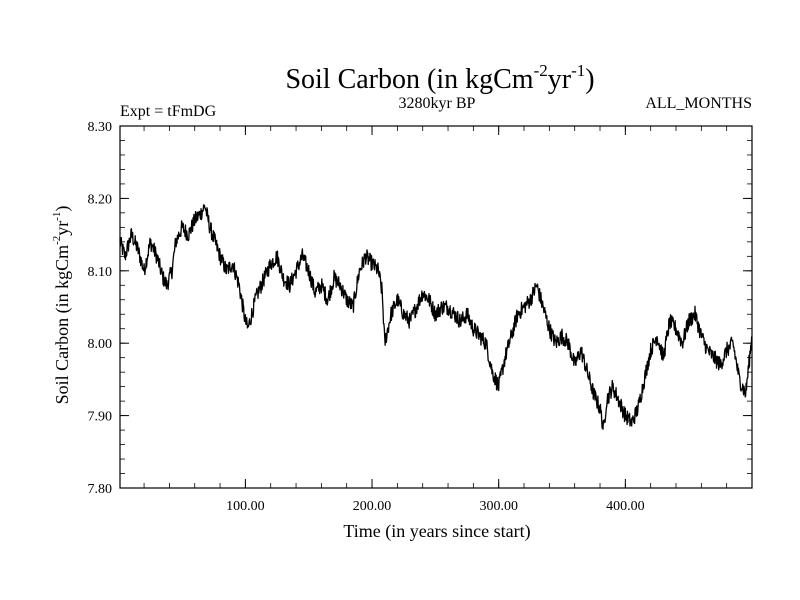 This screenshot has width=800, height=600. Describe the element at coordinates (100, 127) in the screenshot. I see `y-tick-label: 8.30` at that location.